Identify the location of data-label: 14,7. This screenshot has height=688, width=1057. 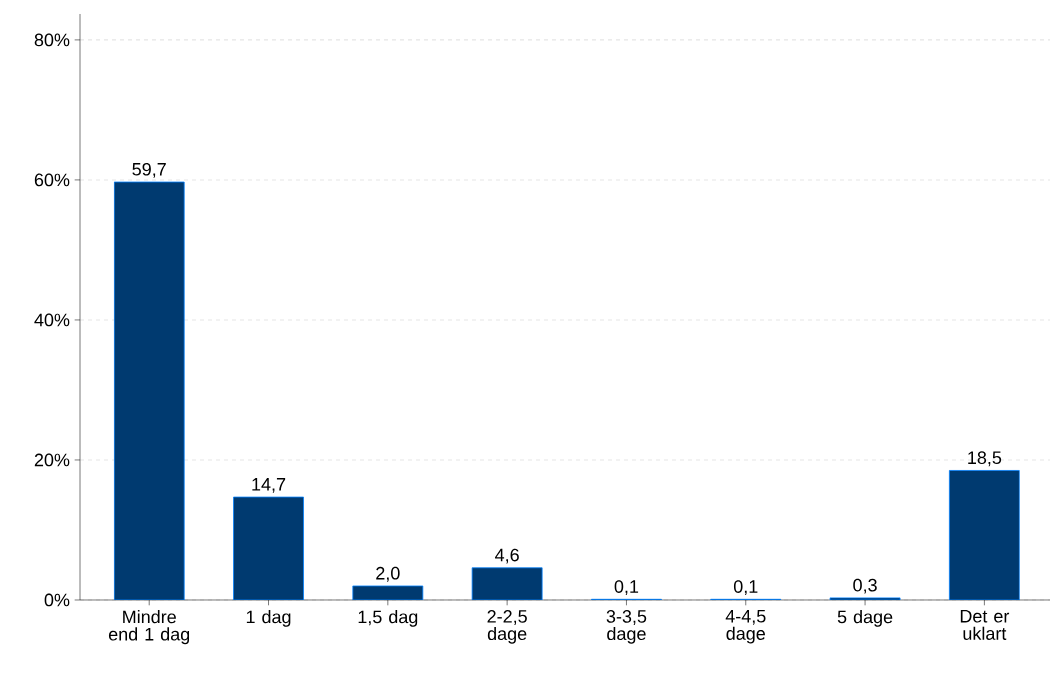
(269, 485).